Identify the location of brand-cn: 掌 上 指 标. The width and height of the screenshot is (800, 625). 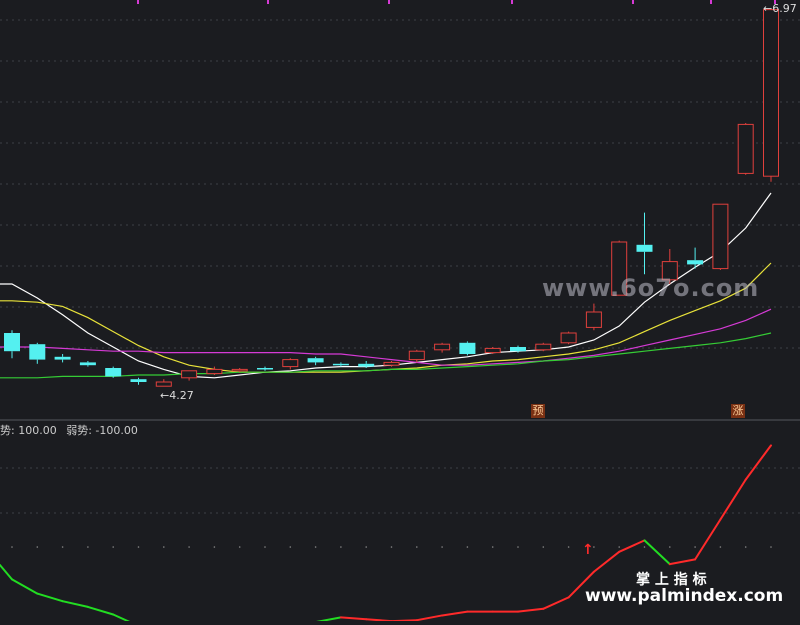
(671, 580).